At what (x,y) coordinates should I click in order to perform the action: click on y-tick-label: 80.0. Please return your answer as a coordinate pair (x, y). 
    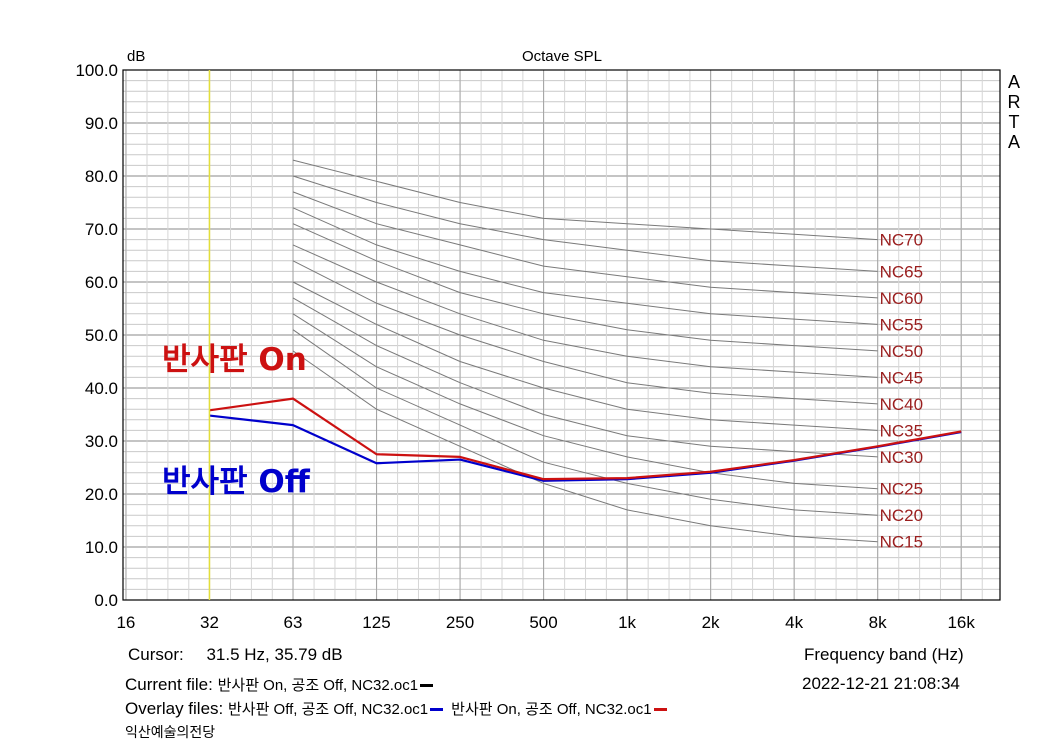
    Looking at the image, I should click on (101, 176).